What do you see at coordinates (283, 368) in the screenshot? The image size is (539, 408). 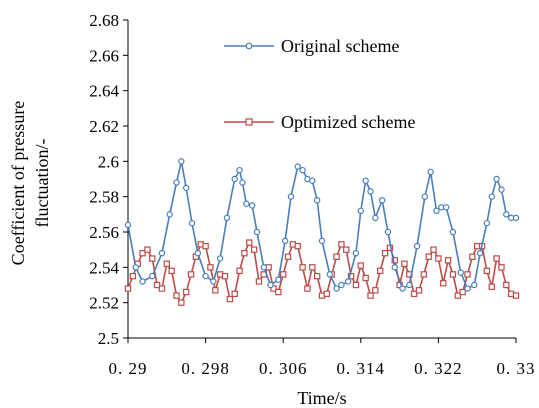 I see `x-tick-label: 0. 306` at bounding box center [283, 368].